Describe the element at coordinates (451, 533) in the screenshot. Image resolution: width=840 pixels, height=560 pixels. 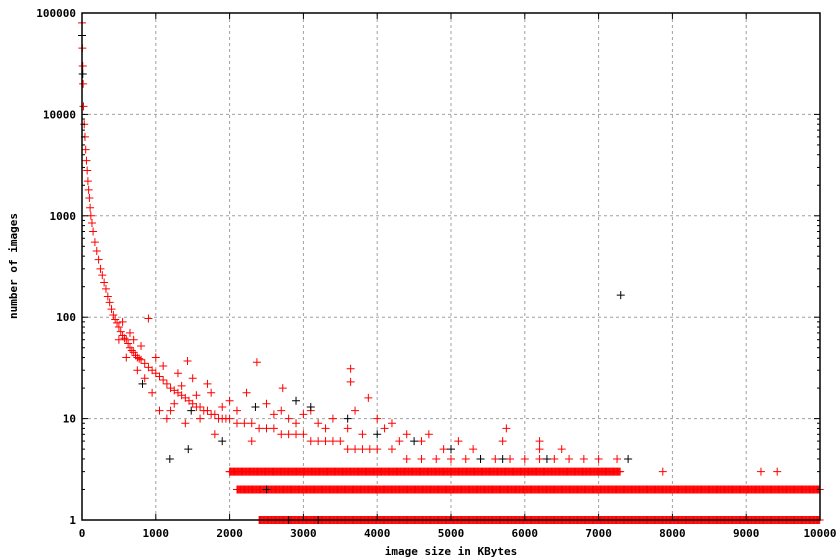
I see `x-tick-label: 5000` at that location.